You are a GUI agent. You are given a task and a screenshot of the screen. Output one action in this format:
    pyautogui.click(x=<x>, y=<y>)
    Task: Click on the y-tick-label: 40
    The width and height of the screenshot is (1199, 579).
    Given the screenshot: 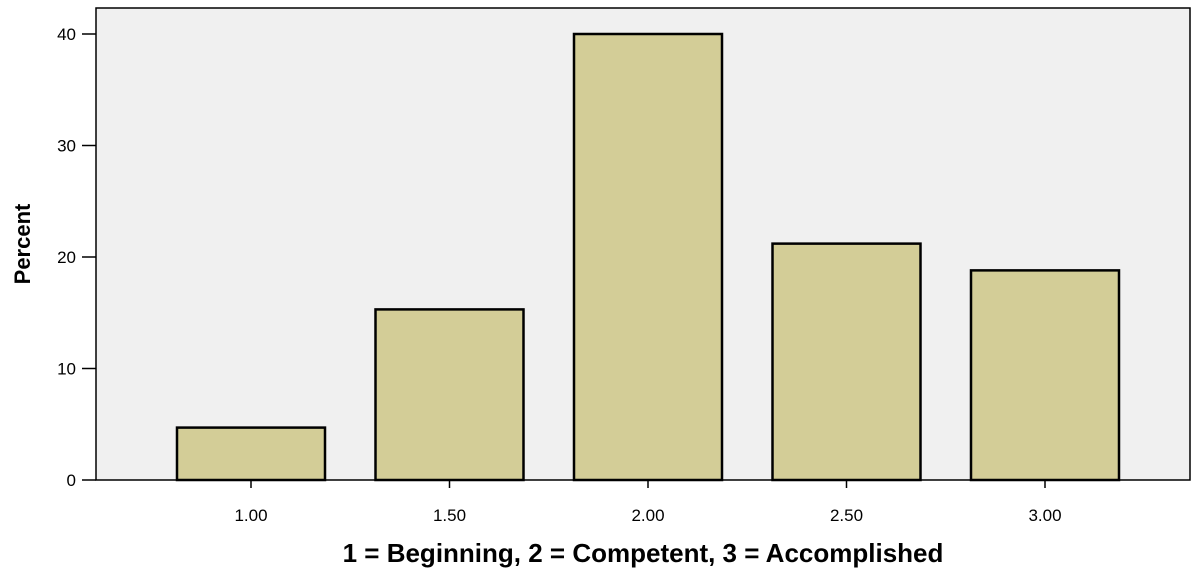 What is the action you would take?
    pyautogui.click(x=66, y=34)
    